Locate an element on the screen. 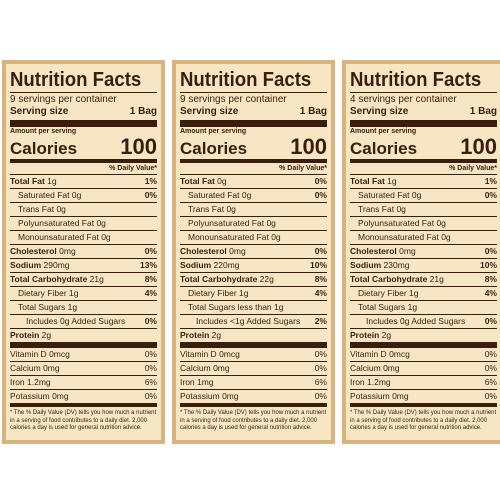 The width and height of the screenshot is (500, 500). amount-per-serving: Amount per serving is located at coordinates (213, 131).